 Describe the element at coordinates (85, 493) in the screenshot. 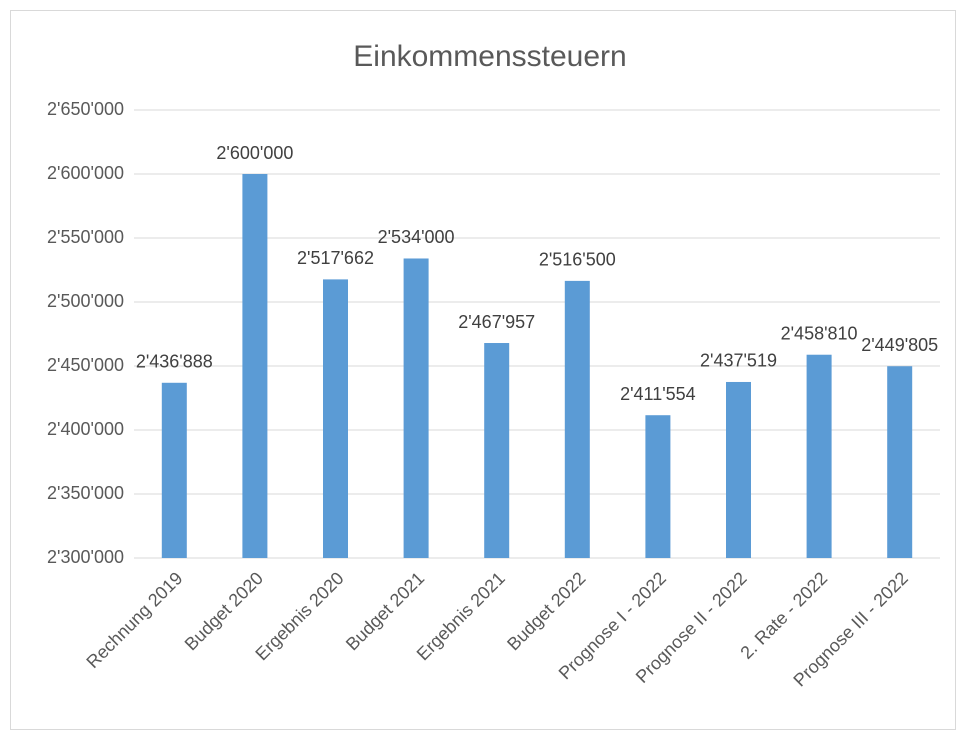

I see `y-tick-label: 2'350'000` at that location.